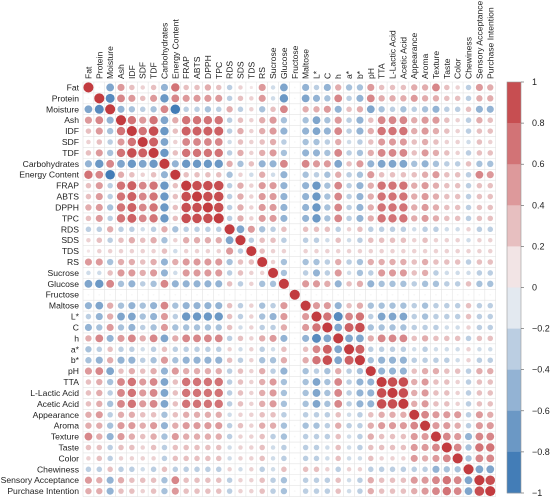 This screenshot has width=550, height=502. What do you see at coordinates (295, 62) in the screenshot?
I see `column-label: Fructose` at bounding box center [295, 62].